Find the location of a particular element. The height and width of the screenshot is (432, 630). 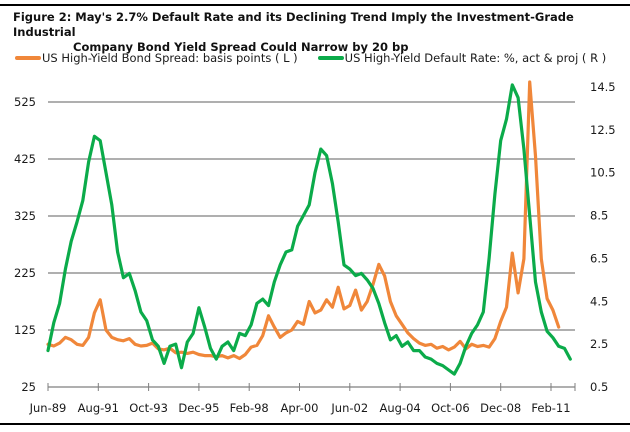

x-tick-label: Oct-93 is located at coordinates (148, 408).